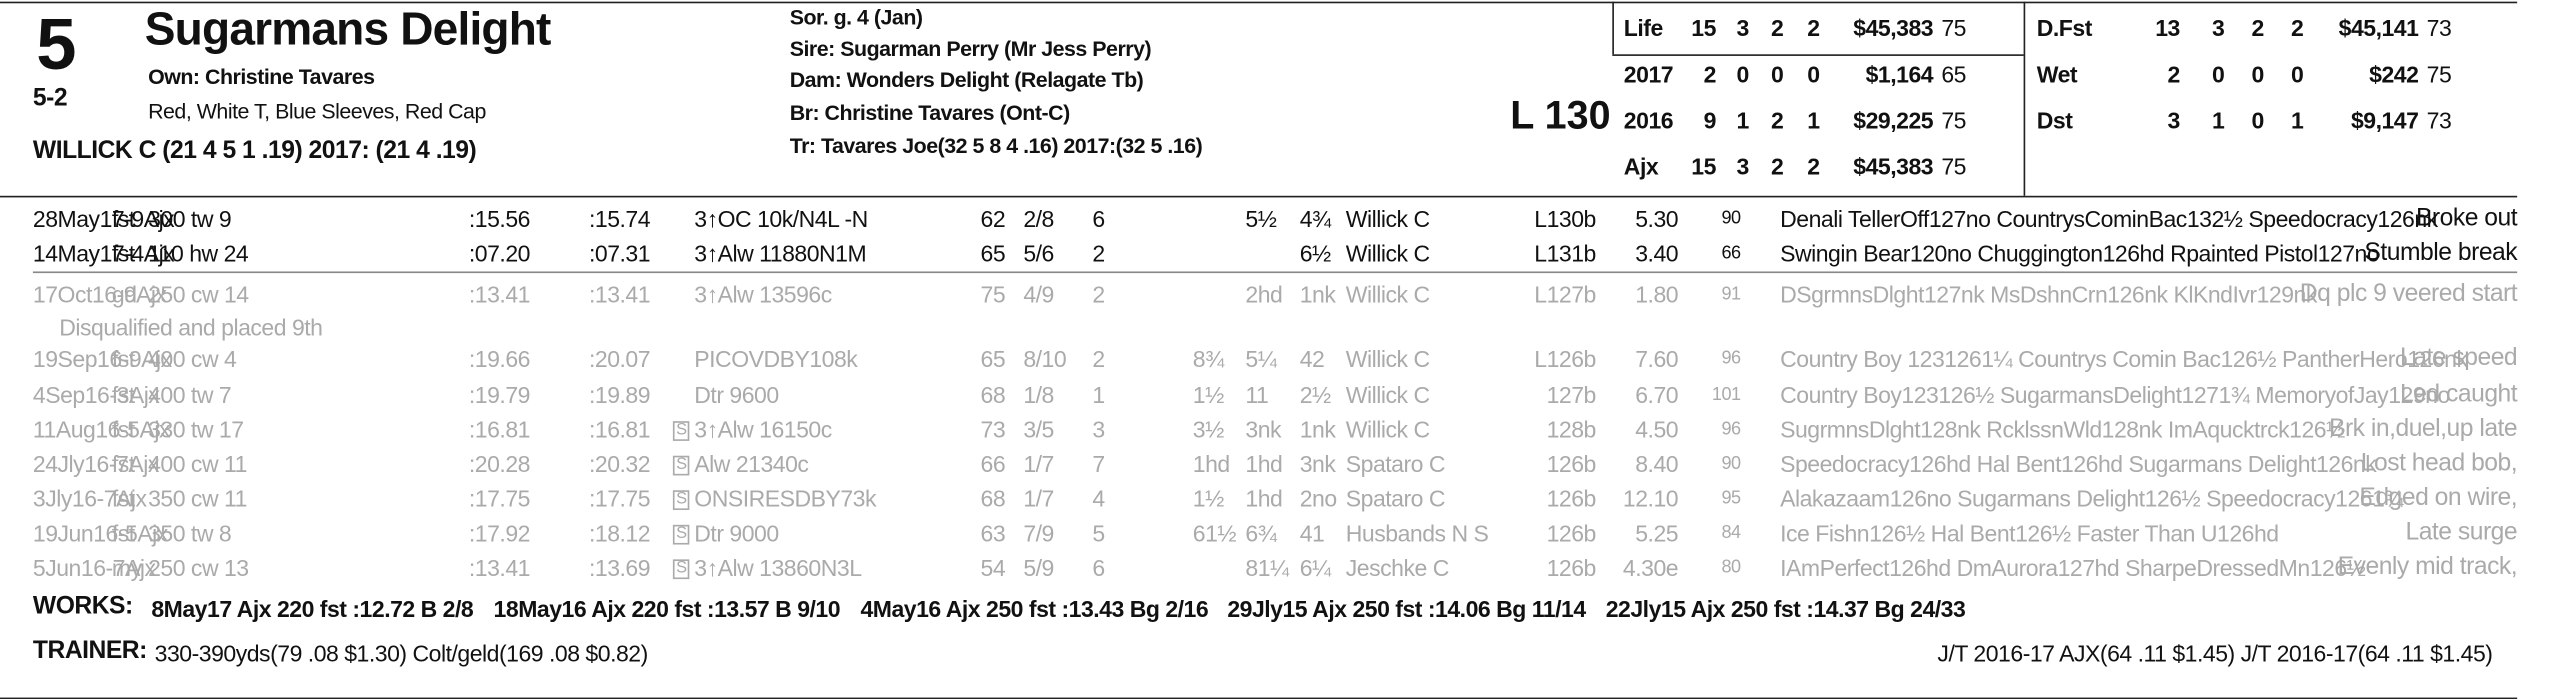 Image resolution: width=2550 pixels, height=699 pixels. What do you see at coordinates (993, 567) in the screenshot?
I see `speed-fig: 54` at bounding box center [993, 567].